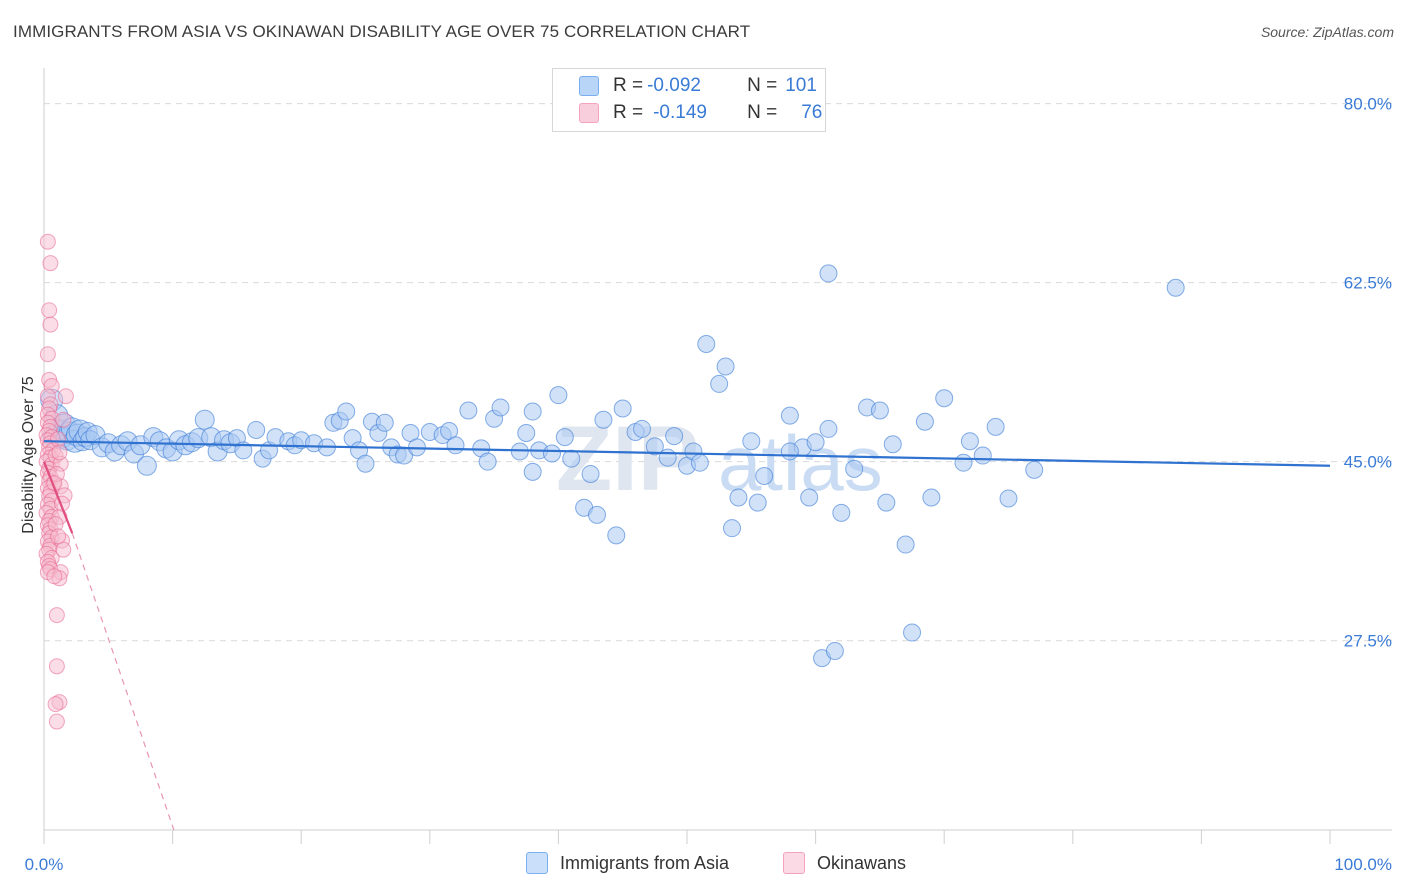  I want to click on legend-item-asia: Immigrants from Asia, so click(627, 863).